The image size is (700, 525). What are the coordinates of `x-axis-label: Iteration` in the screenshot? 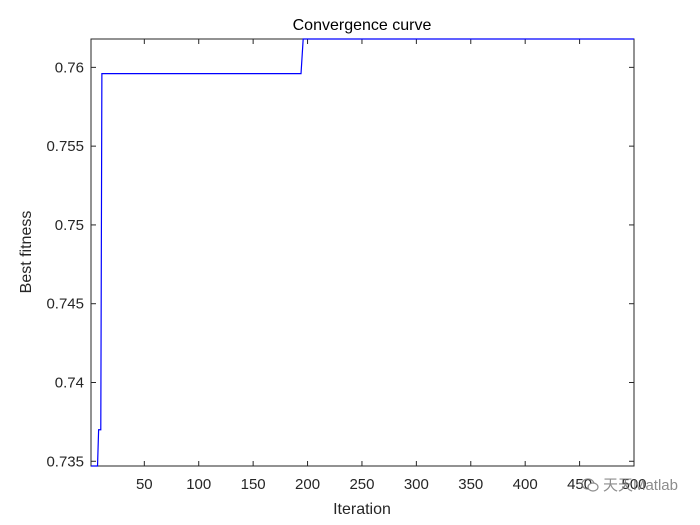 It's located at (362, 509).